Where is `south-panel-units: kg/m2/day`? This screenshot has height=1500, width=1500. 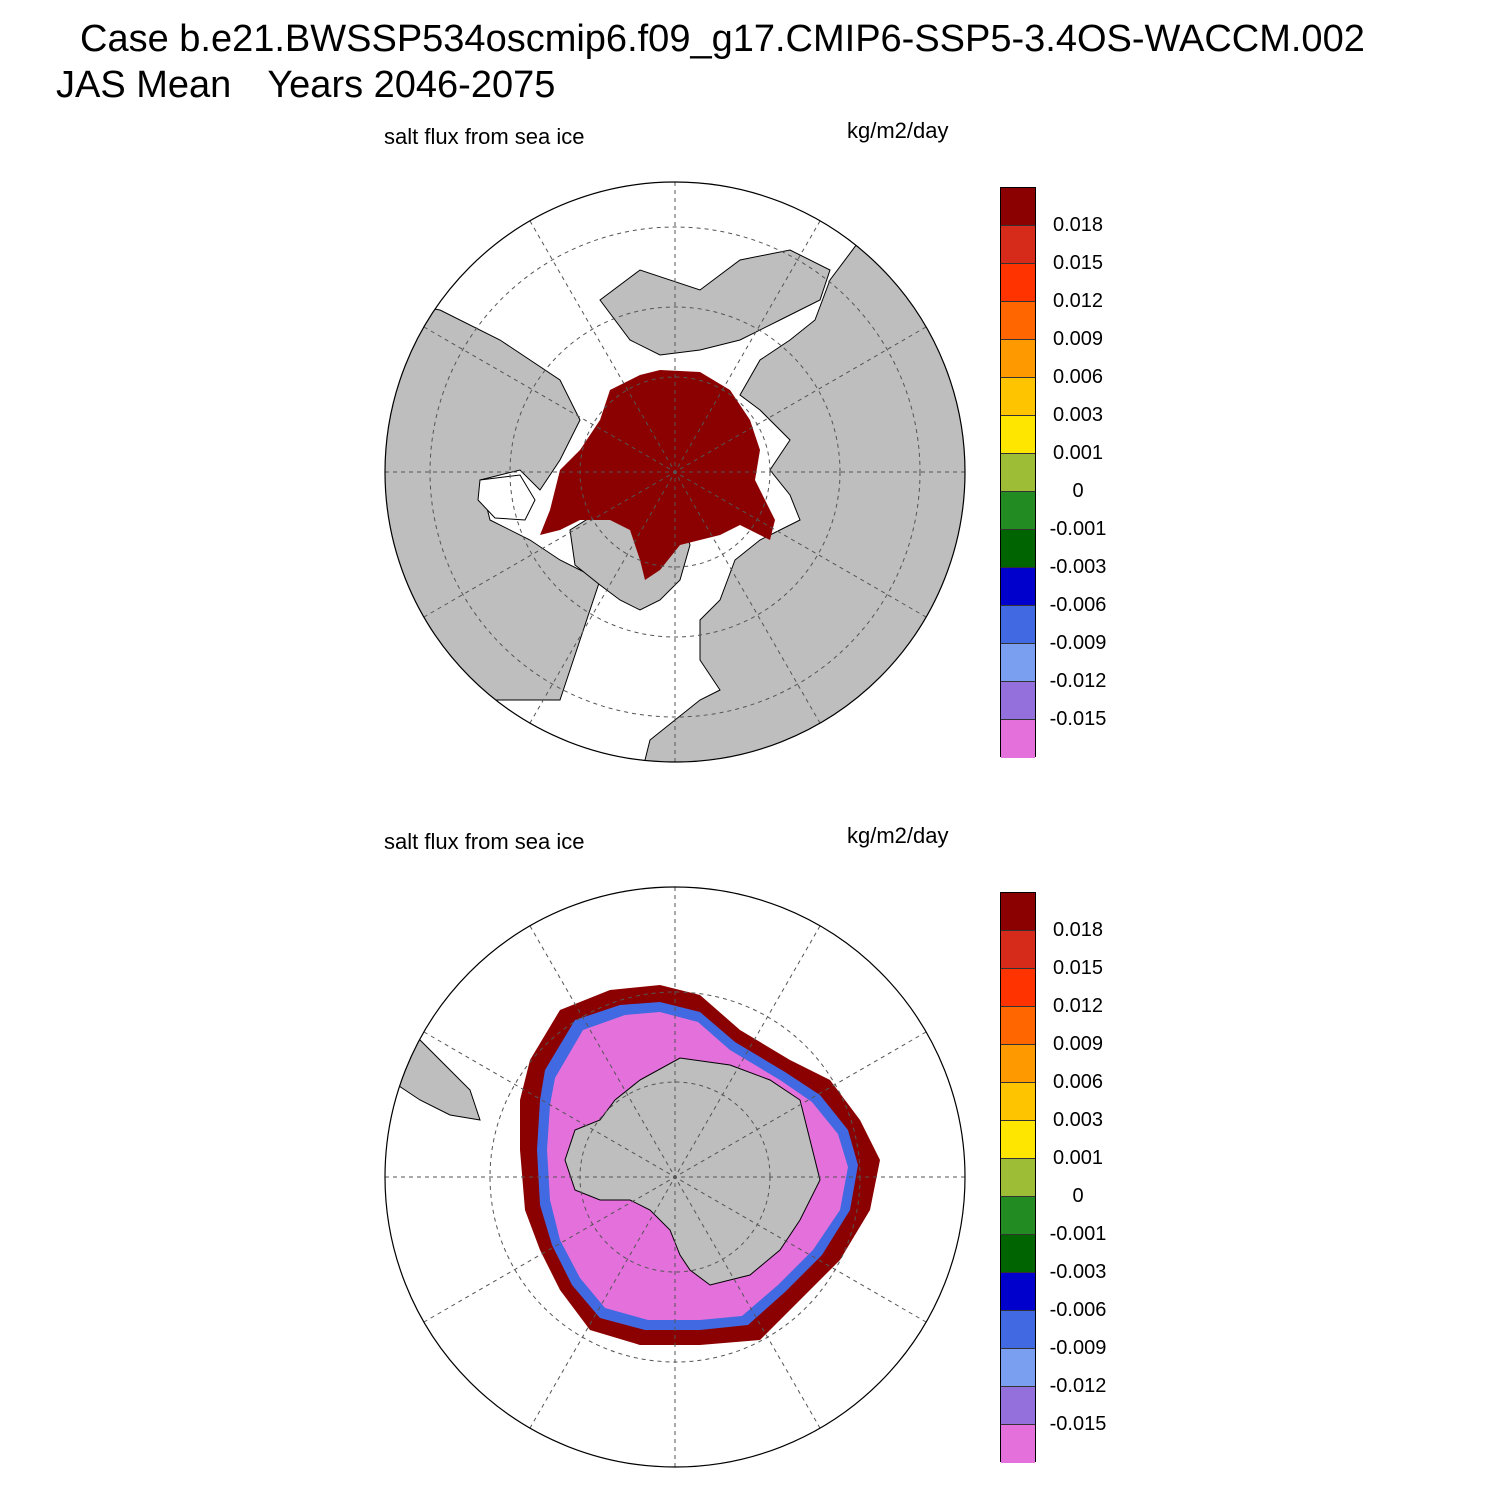 south-panel-units: kg/m2/day is located at coordinates (898, 835).